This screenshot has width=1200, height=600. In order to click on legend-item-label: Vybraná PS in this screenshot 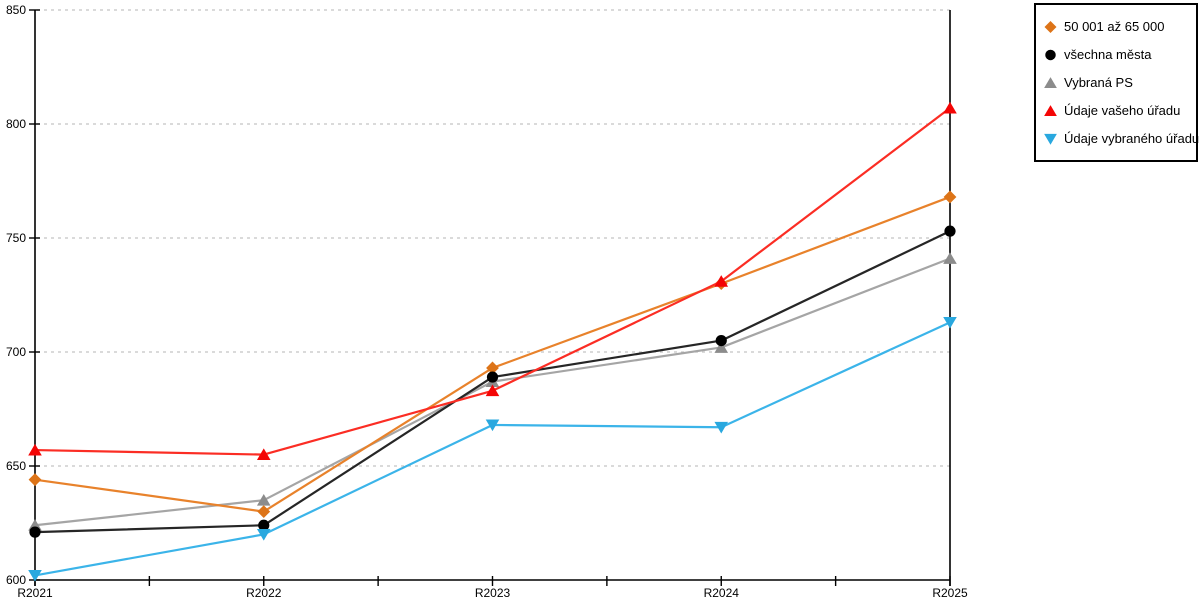, I will do `click(1098, 82)`.